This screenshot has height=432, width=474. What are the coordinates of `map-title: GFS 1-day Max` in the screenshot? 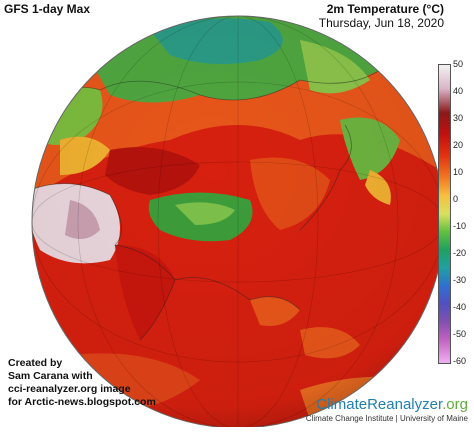 It's located at (47, 9).